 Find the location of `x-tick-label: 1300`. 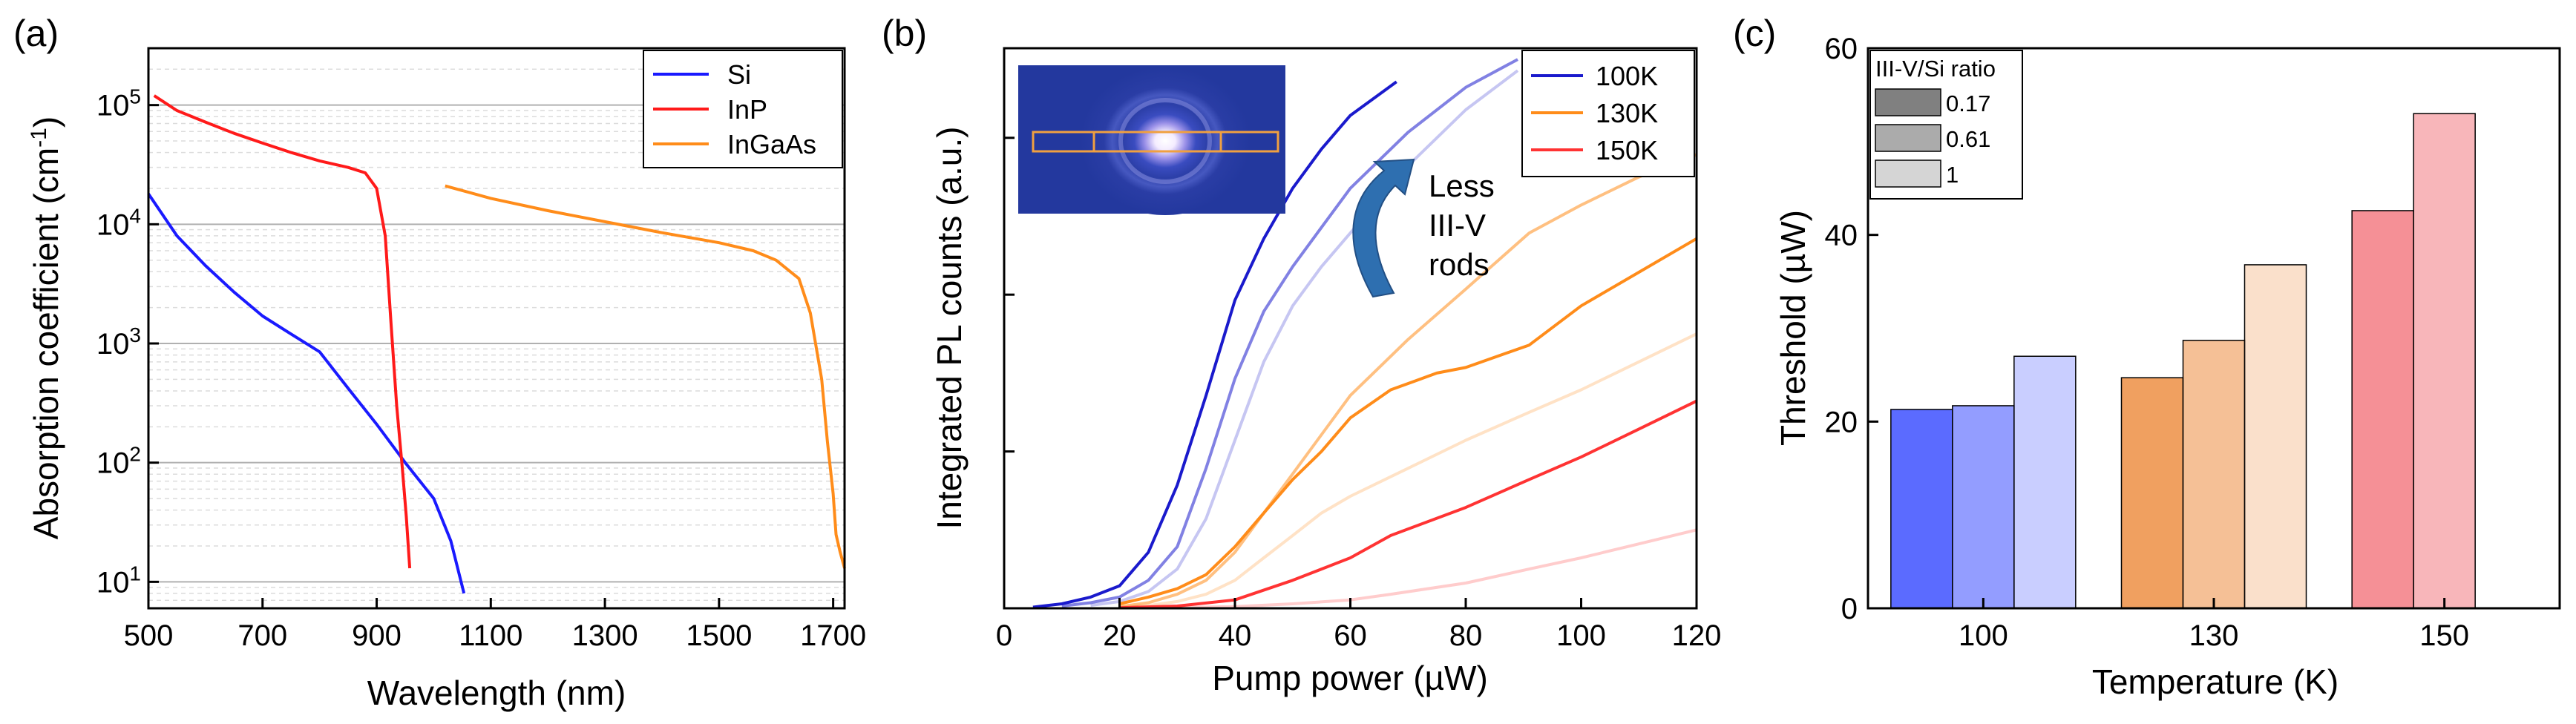

x-tick-label: 1300 is located at coordinates (605, 636).